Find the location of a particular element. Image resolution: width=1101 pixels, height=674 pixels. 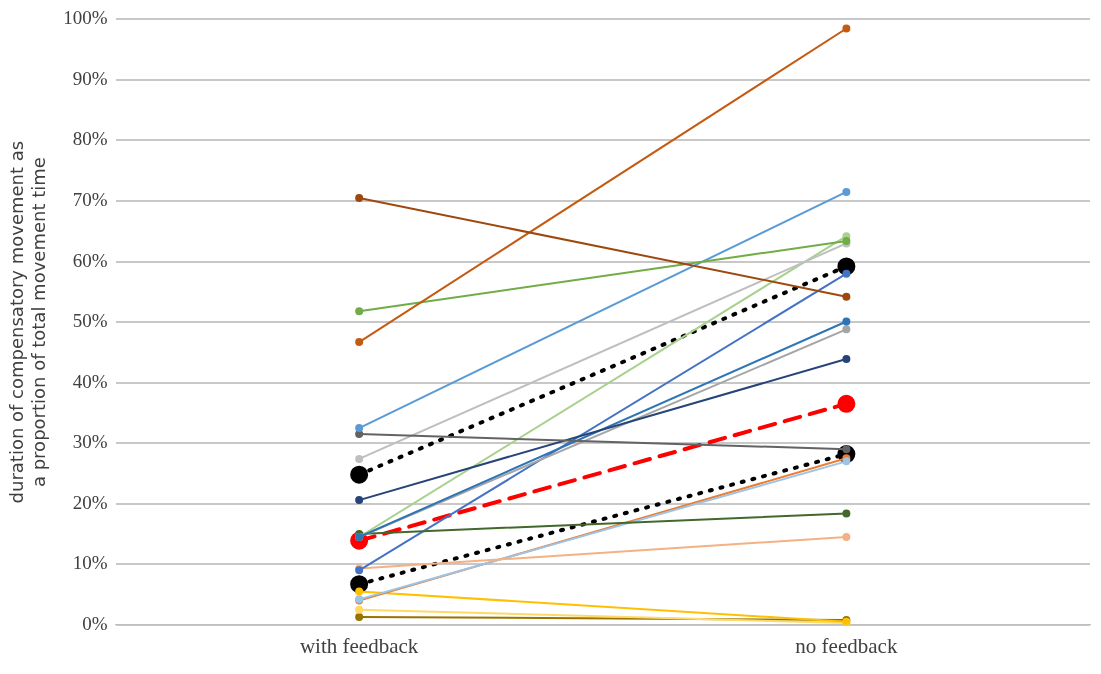

y-tick-label: 90% is located at coordinates (90, 78).